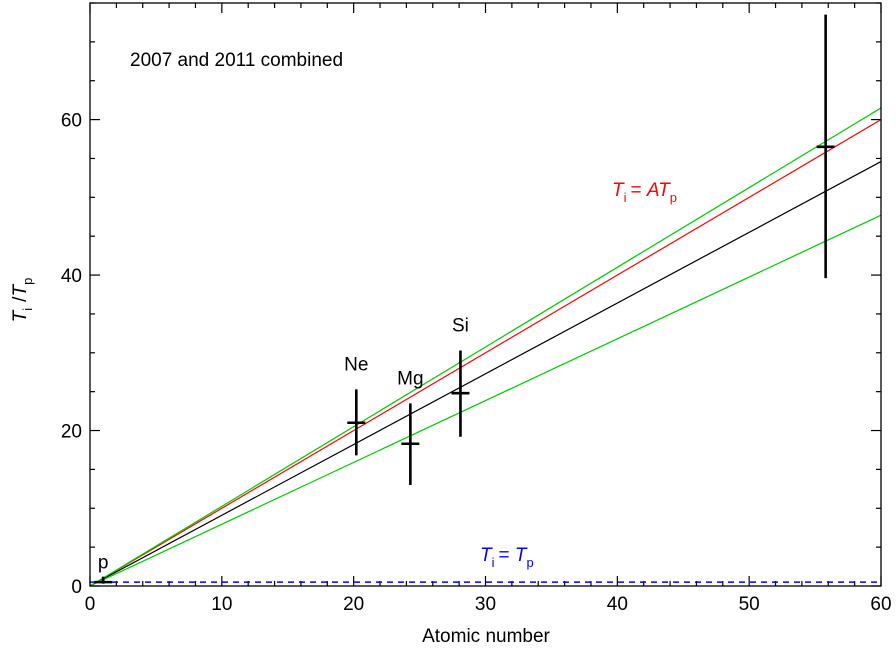  Describe the element at coordinates (353, 604) in the screenshot. I see `x-tick-label: 20` at that location.